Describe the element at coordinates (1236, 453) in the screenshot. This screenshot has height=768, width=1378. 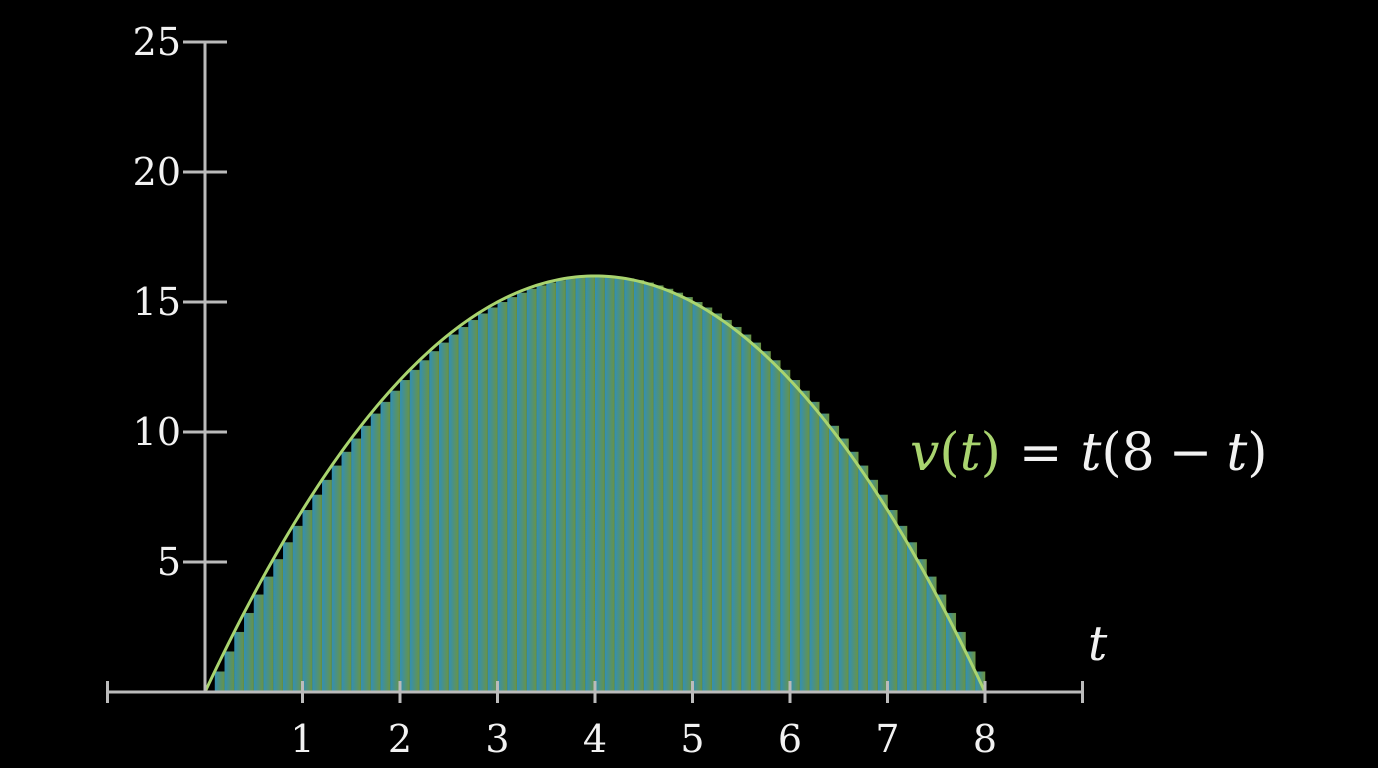
I see `formula-rhs-var2: t` at that location.